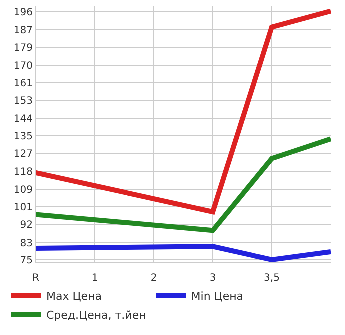 Image resolution: width=345 pixels, height=335 pixels. Describe the element at coordinates (217, 296) in the screenshot. I see `legend-label: Min Цена` at that location.